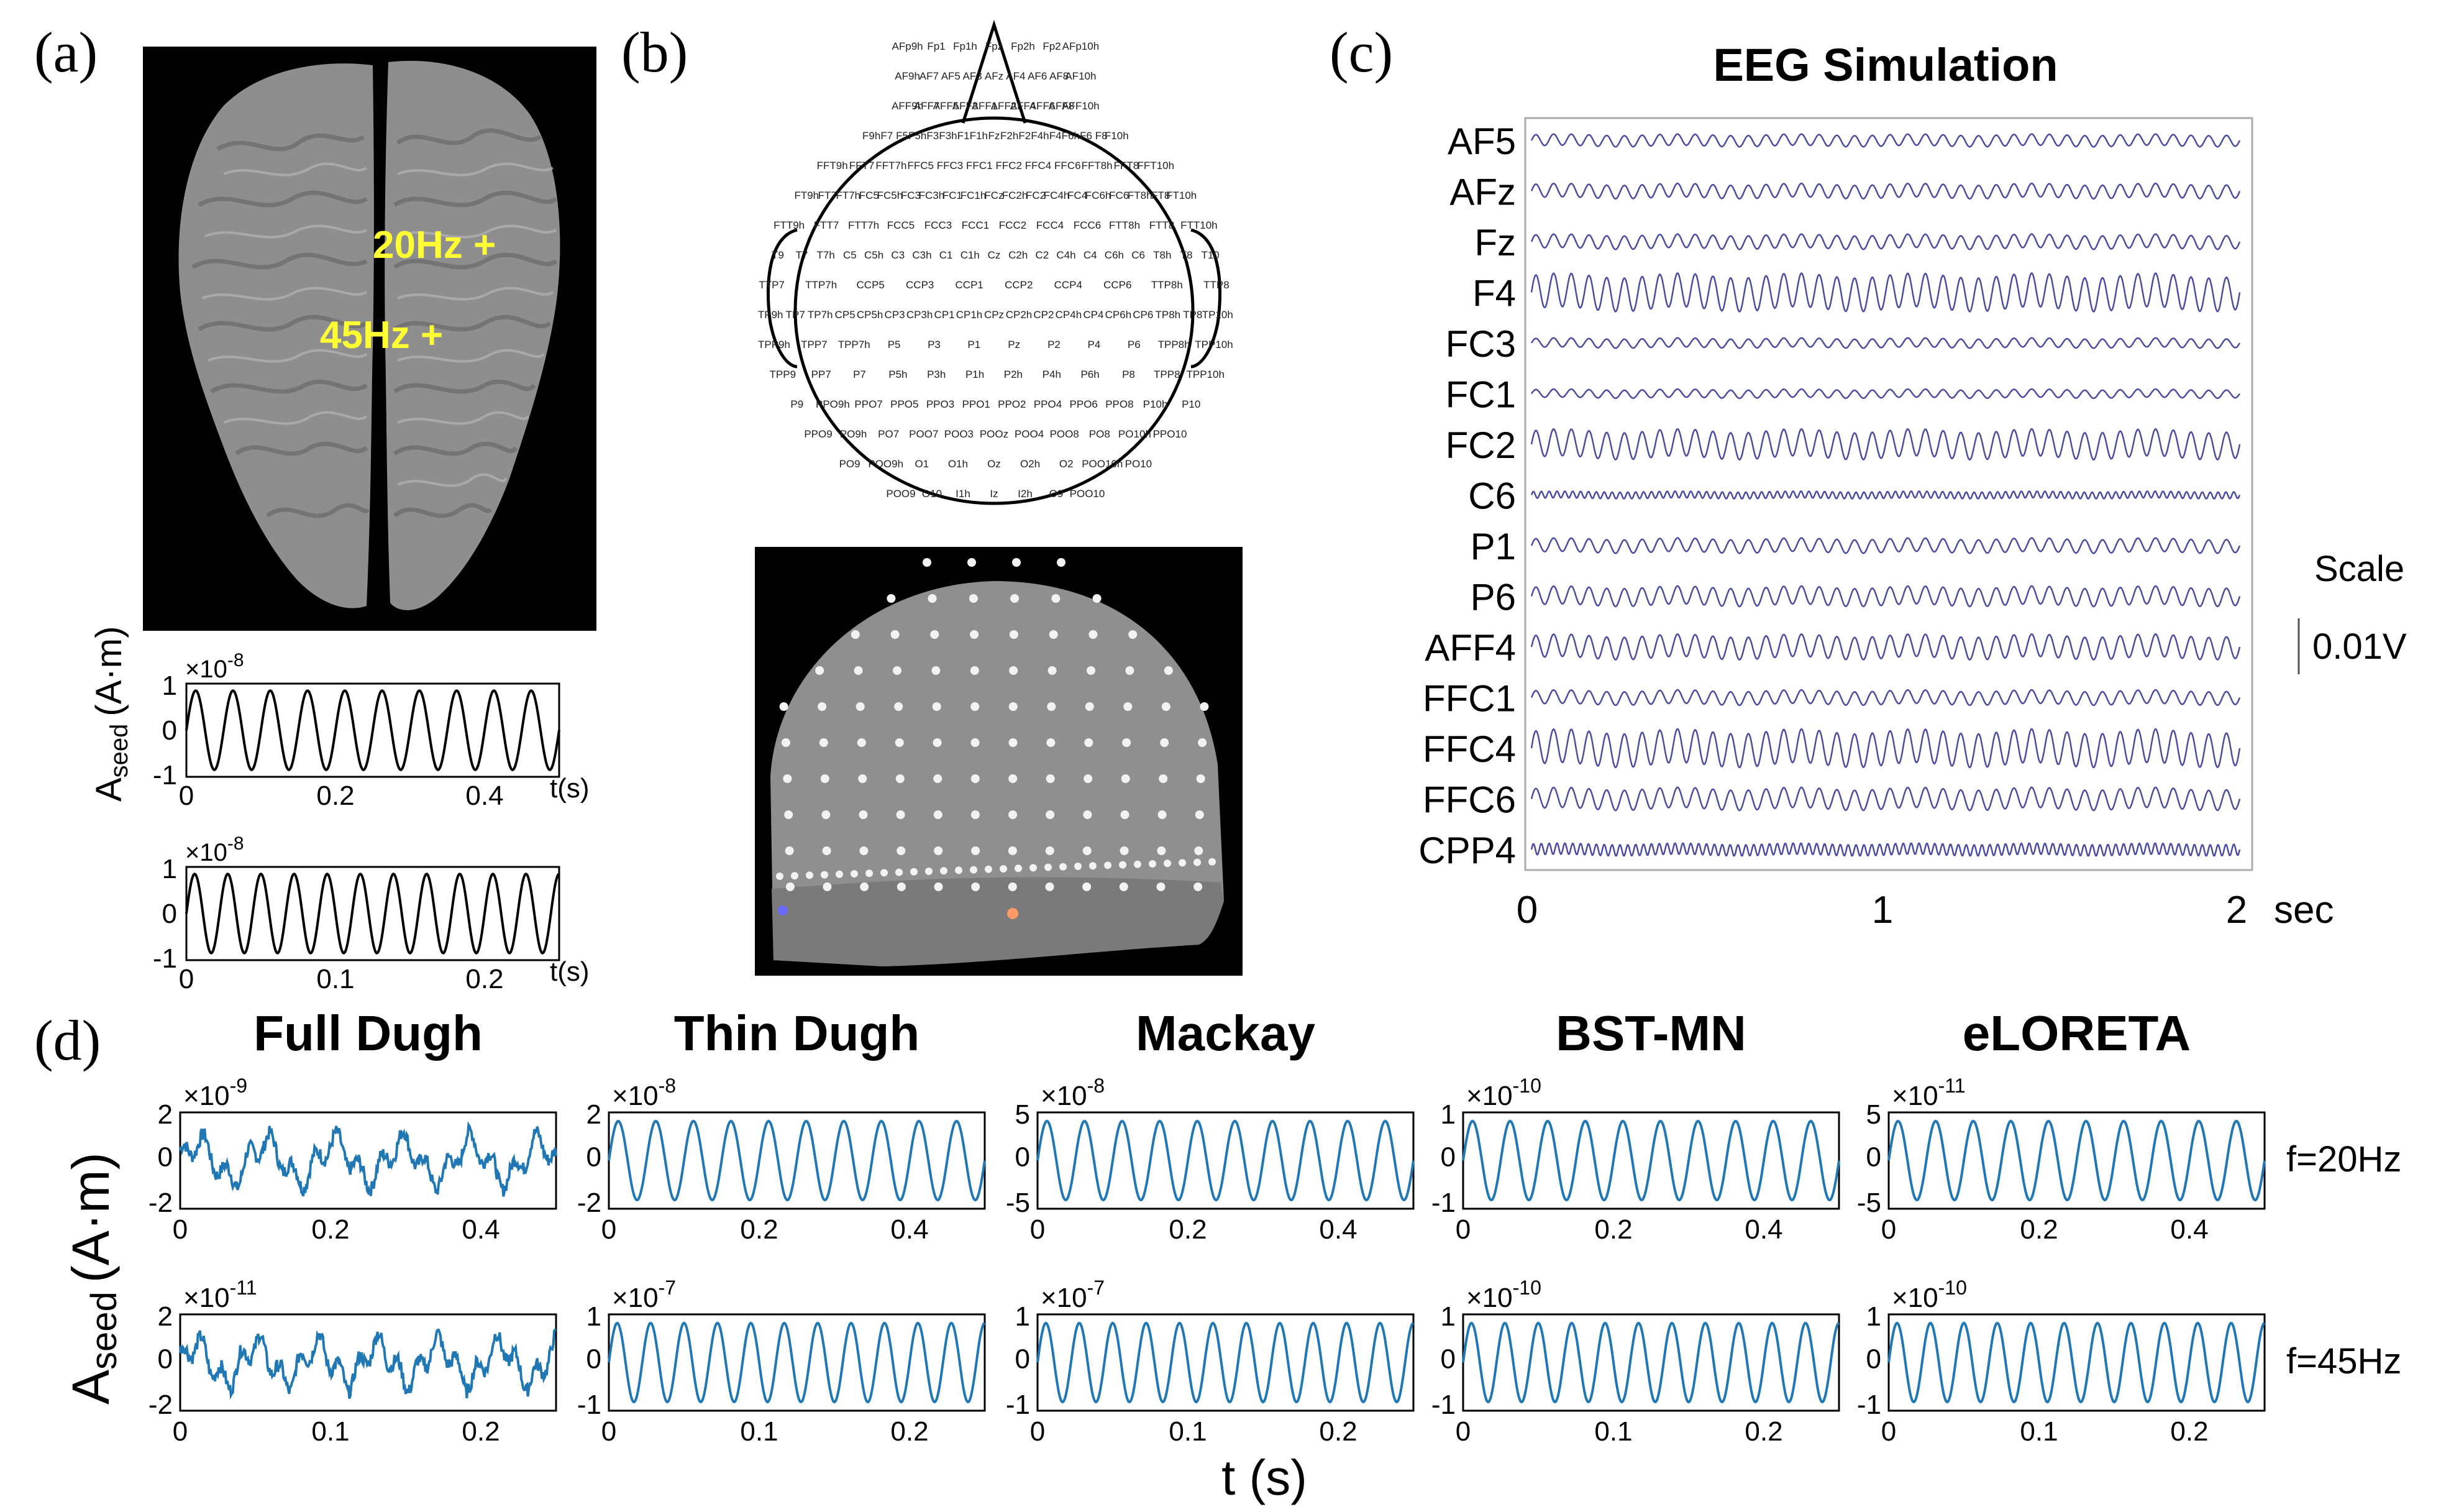  Describe the element at coordinates (1015, 195) in the screenshot. I see `electrode-label: FC2h` at that location.